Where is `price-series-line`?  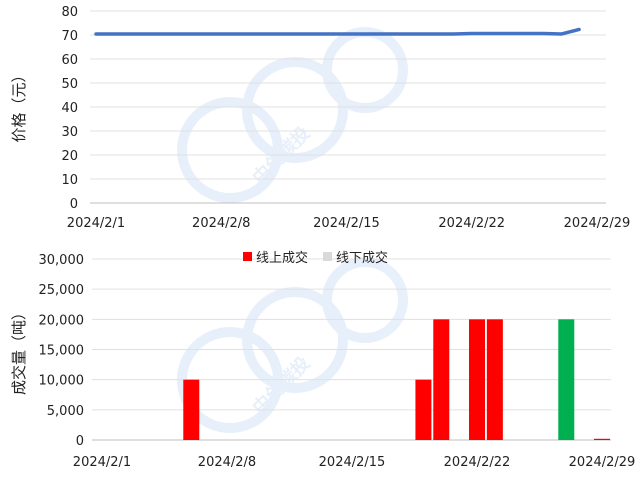 price-series-line is located at coordinates (337, 31).